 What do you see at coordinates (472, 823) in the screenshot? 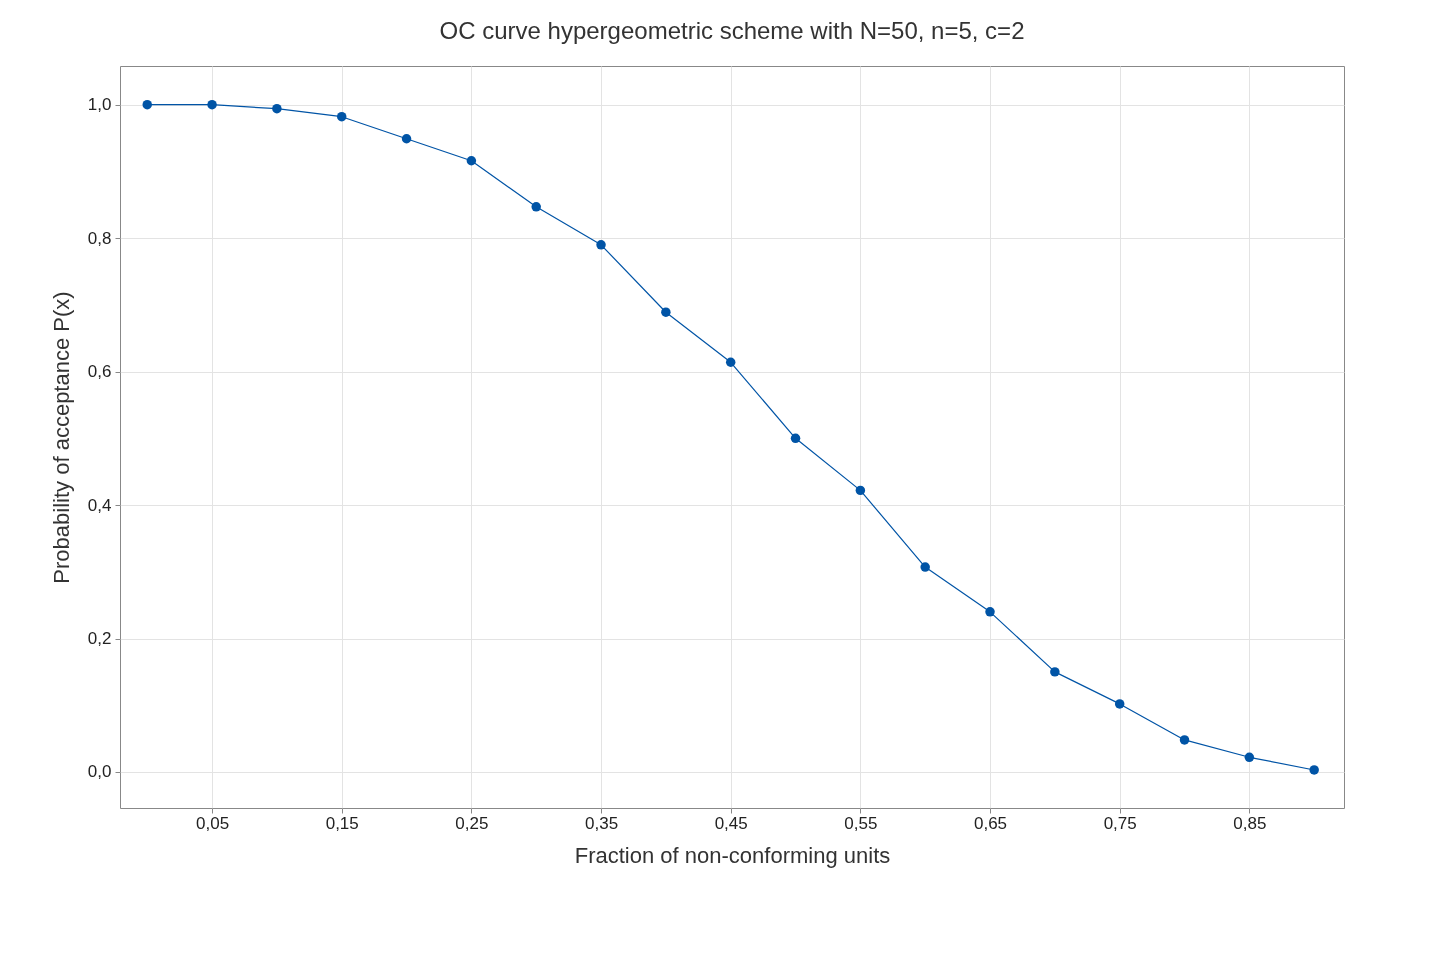
I see `x-tick-label: 0,25` at bounding box center [472, 823].